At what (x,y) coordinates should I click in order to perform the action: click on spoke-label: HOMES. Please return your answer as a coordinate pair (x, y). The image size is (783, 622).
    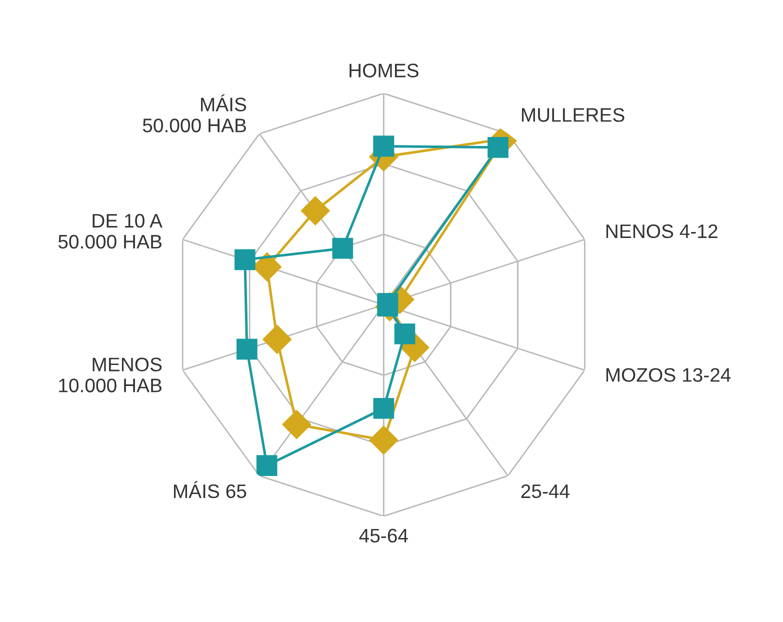
    Looking at the image, I should click on (384, 71).